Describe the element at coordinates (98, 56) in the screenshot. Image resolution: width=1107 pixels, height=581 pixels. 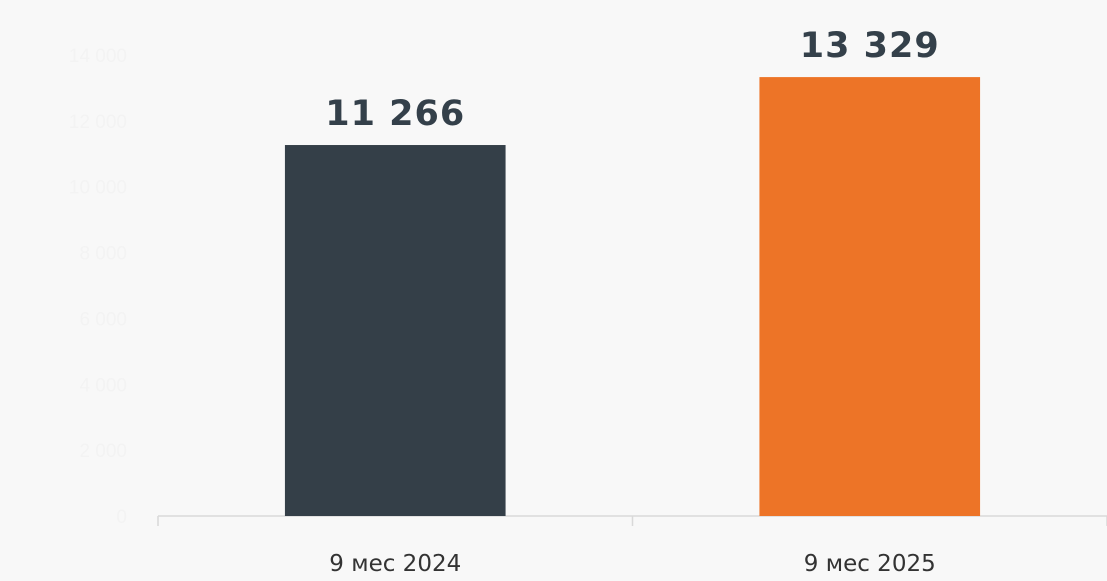
I see `y-tick-label: 14 000` at that location.